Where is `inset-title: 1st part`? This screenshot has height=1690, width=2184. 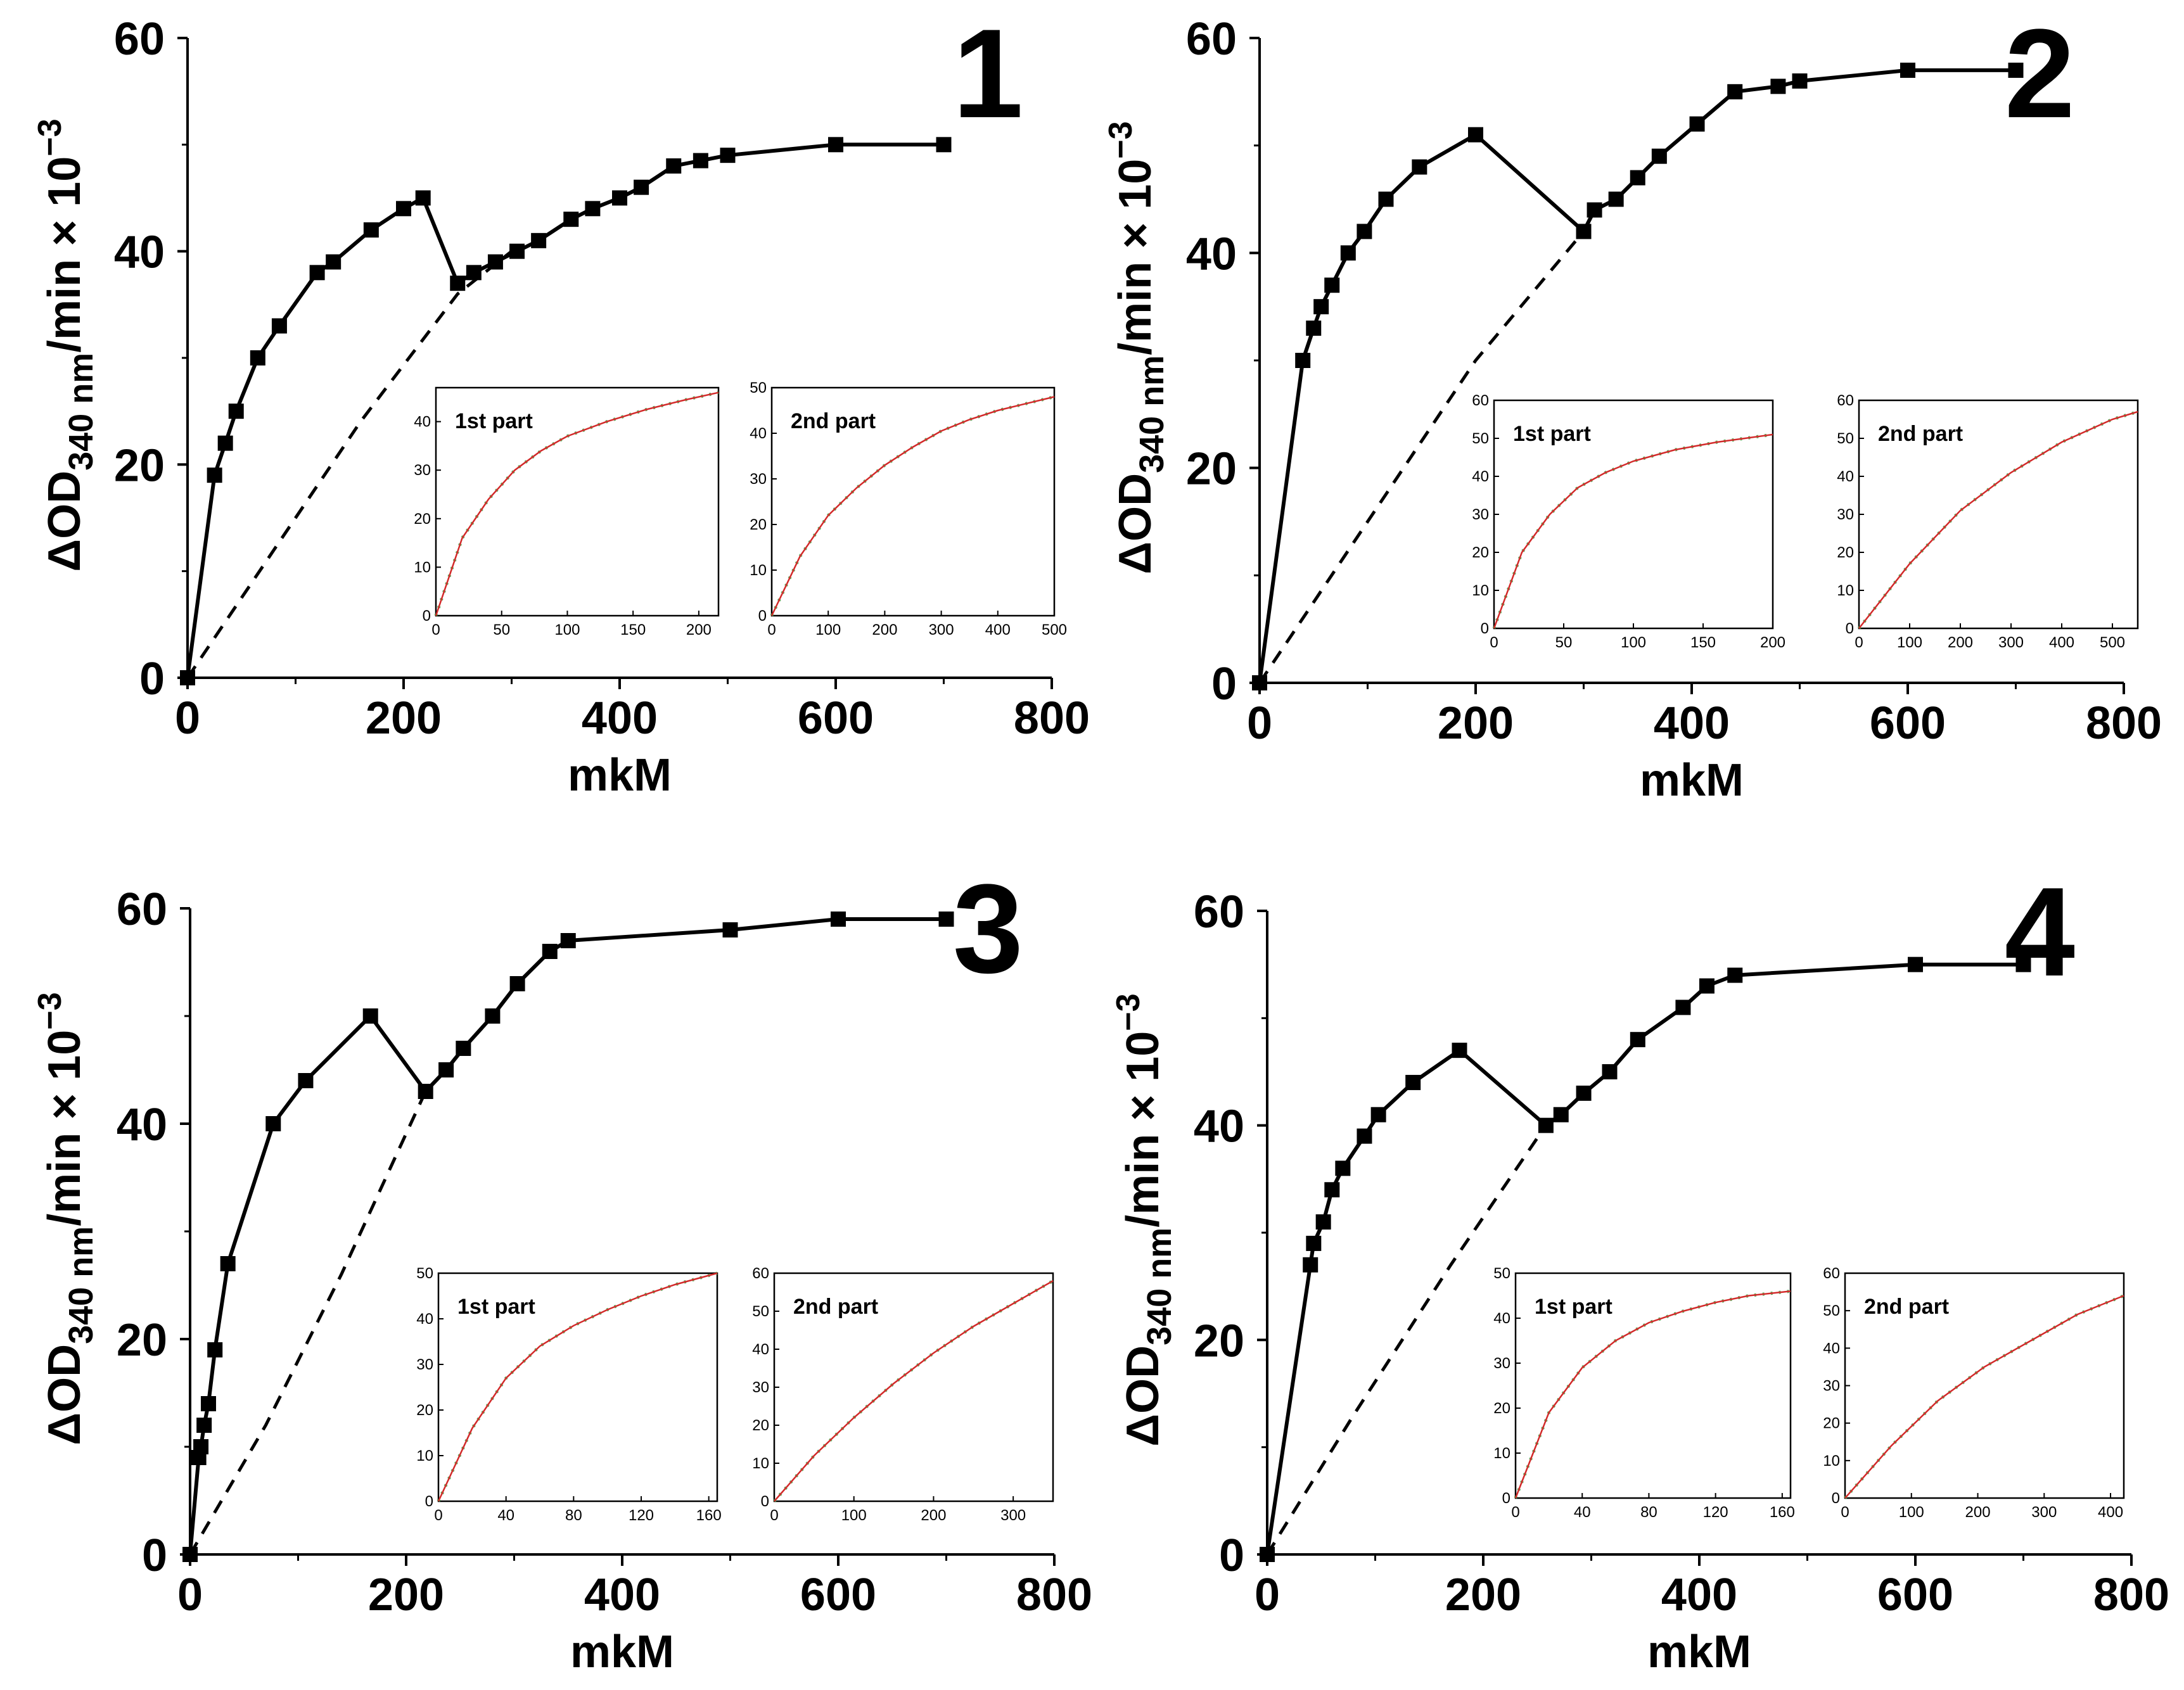
inset-title: 1st part is located at coordinates (494, 421).